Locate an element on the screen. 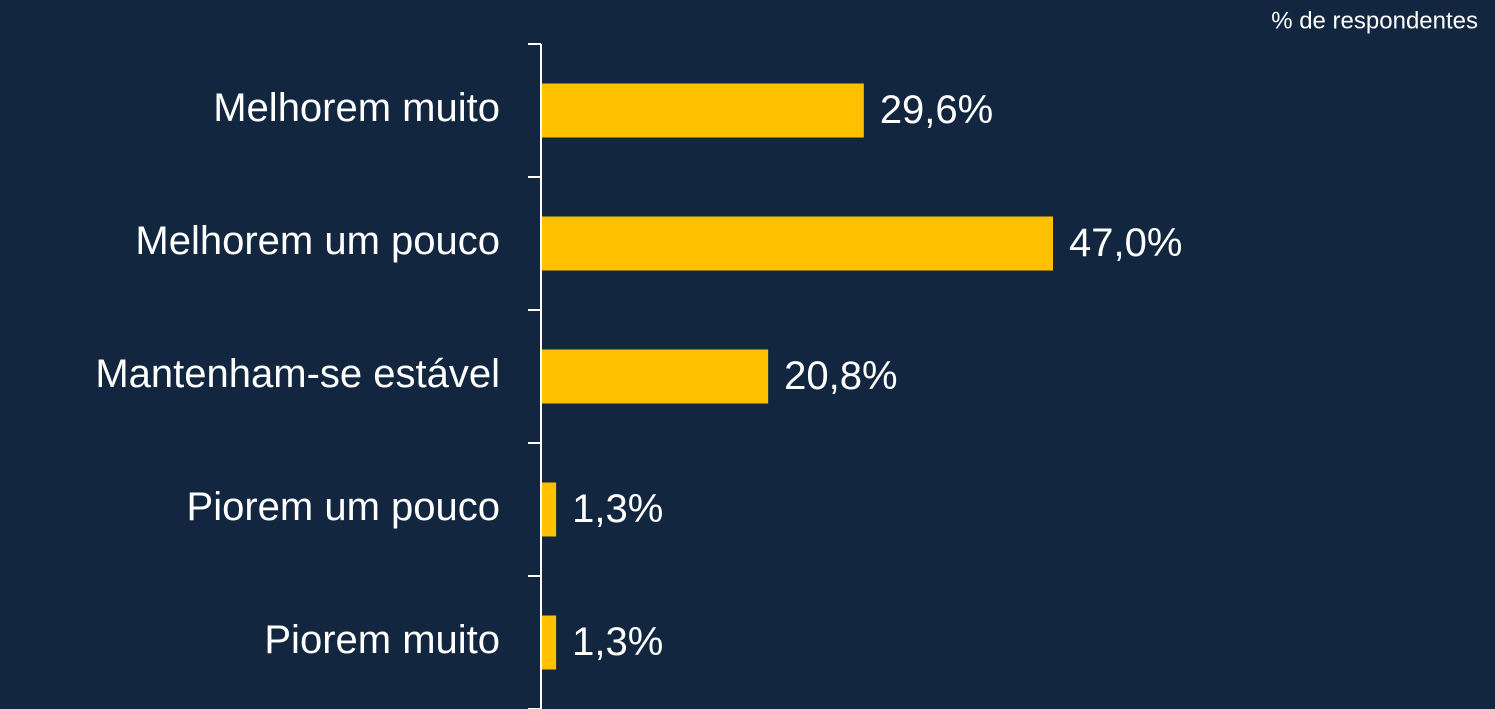 The image size is (1495, 709). value-label: 47,0% is located at coordinates (1125, 243).